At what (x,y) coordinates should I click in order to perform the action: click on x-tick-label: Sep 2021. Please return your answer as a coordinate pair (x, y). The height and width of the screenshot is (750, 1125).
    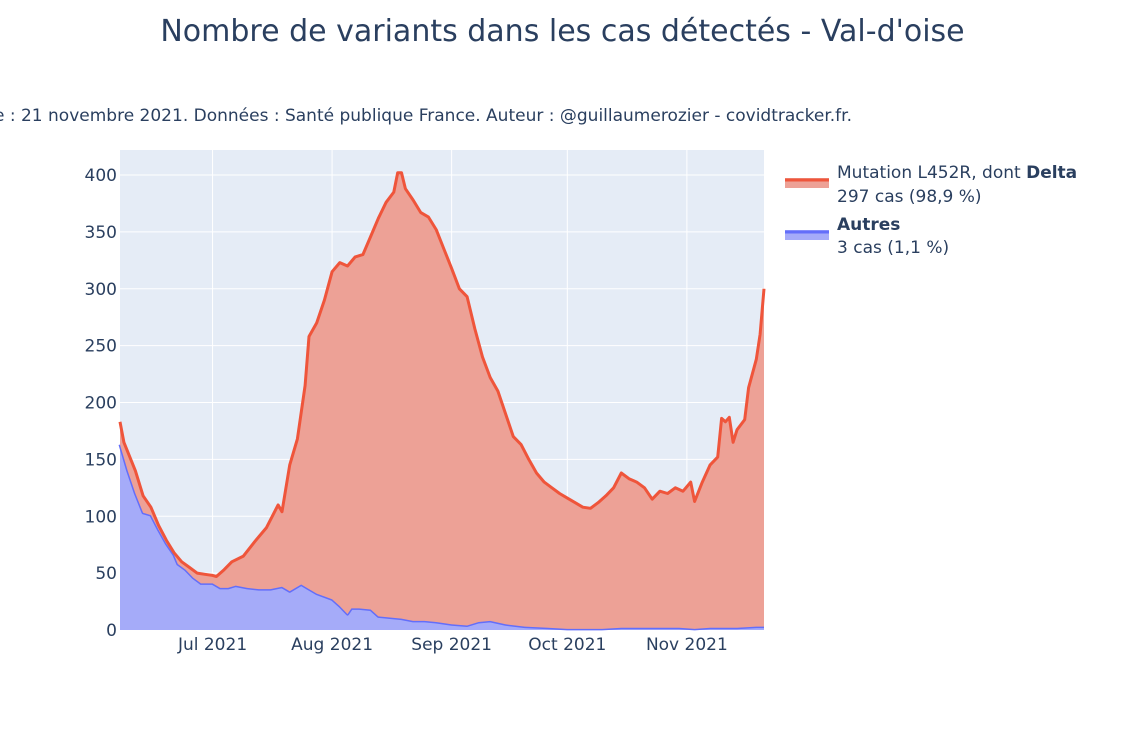
    Looking at the image, I should click on (451, 645).